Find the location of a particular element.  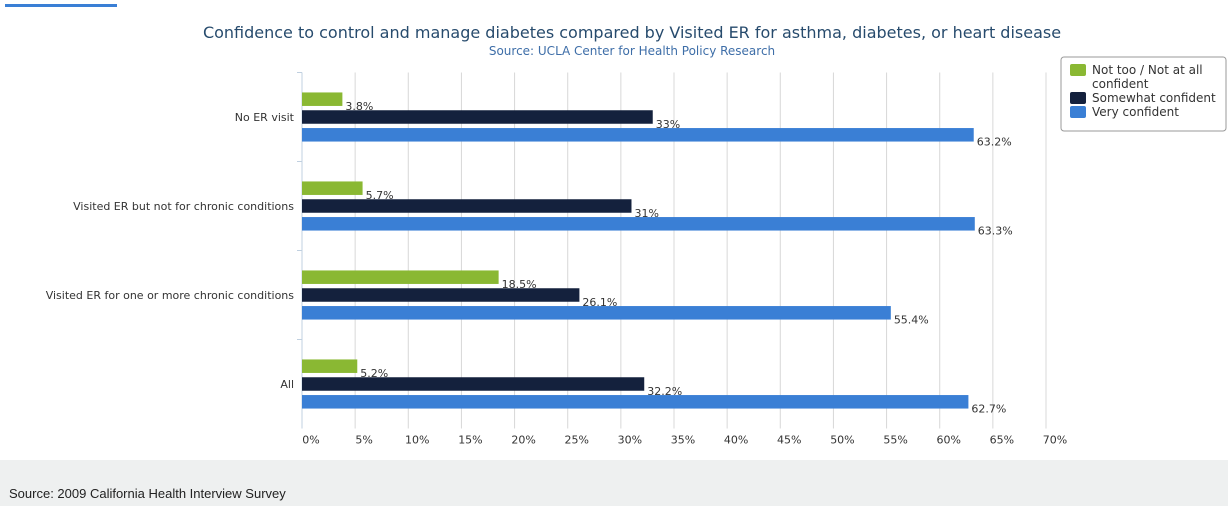

x-tick-label: 20% is located at coordinates (523, 440).